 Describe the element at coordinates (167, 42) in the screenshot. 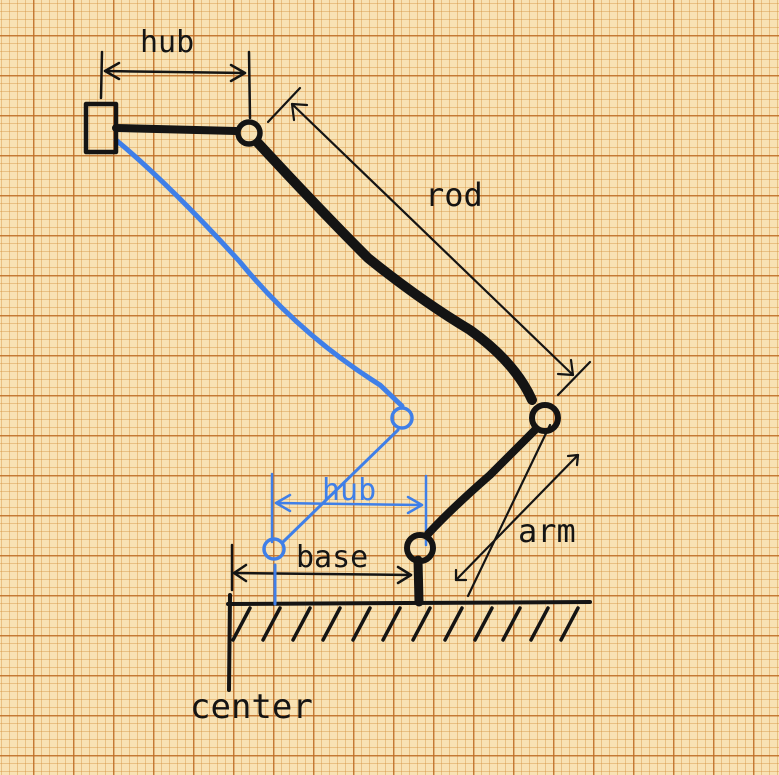

I see `hub-top-label: hub` at that location.